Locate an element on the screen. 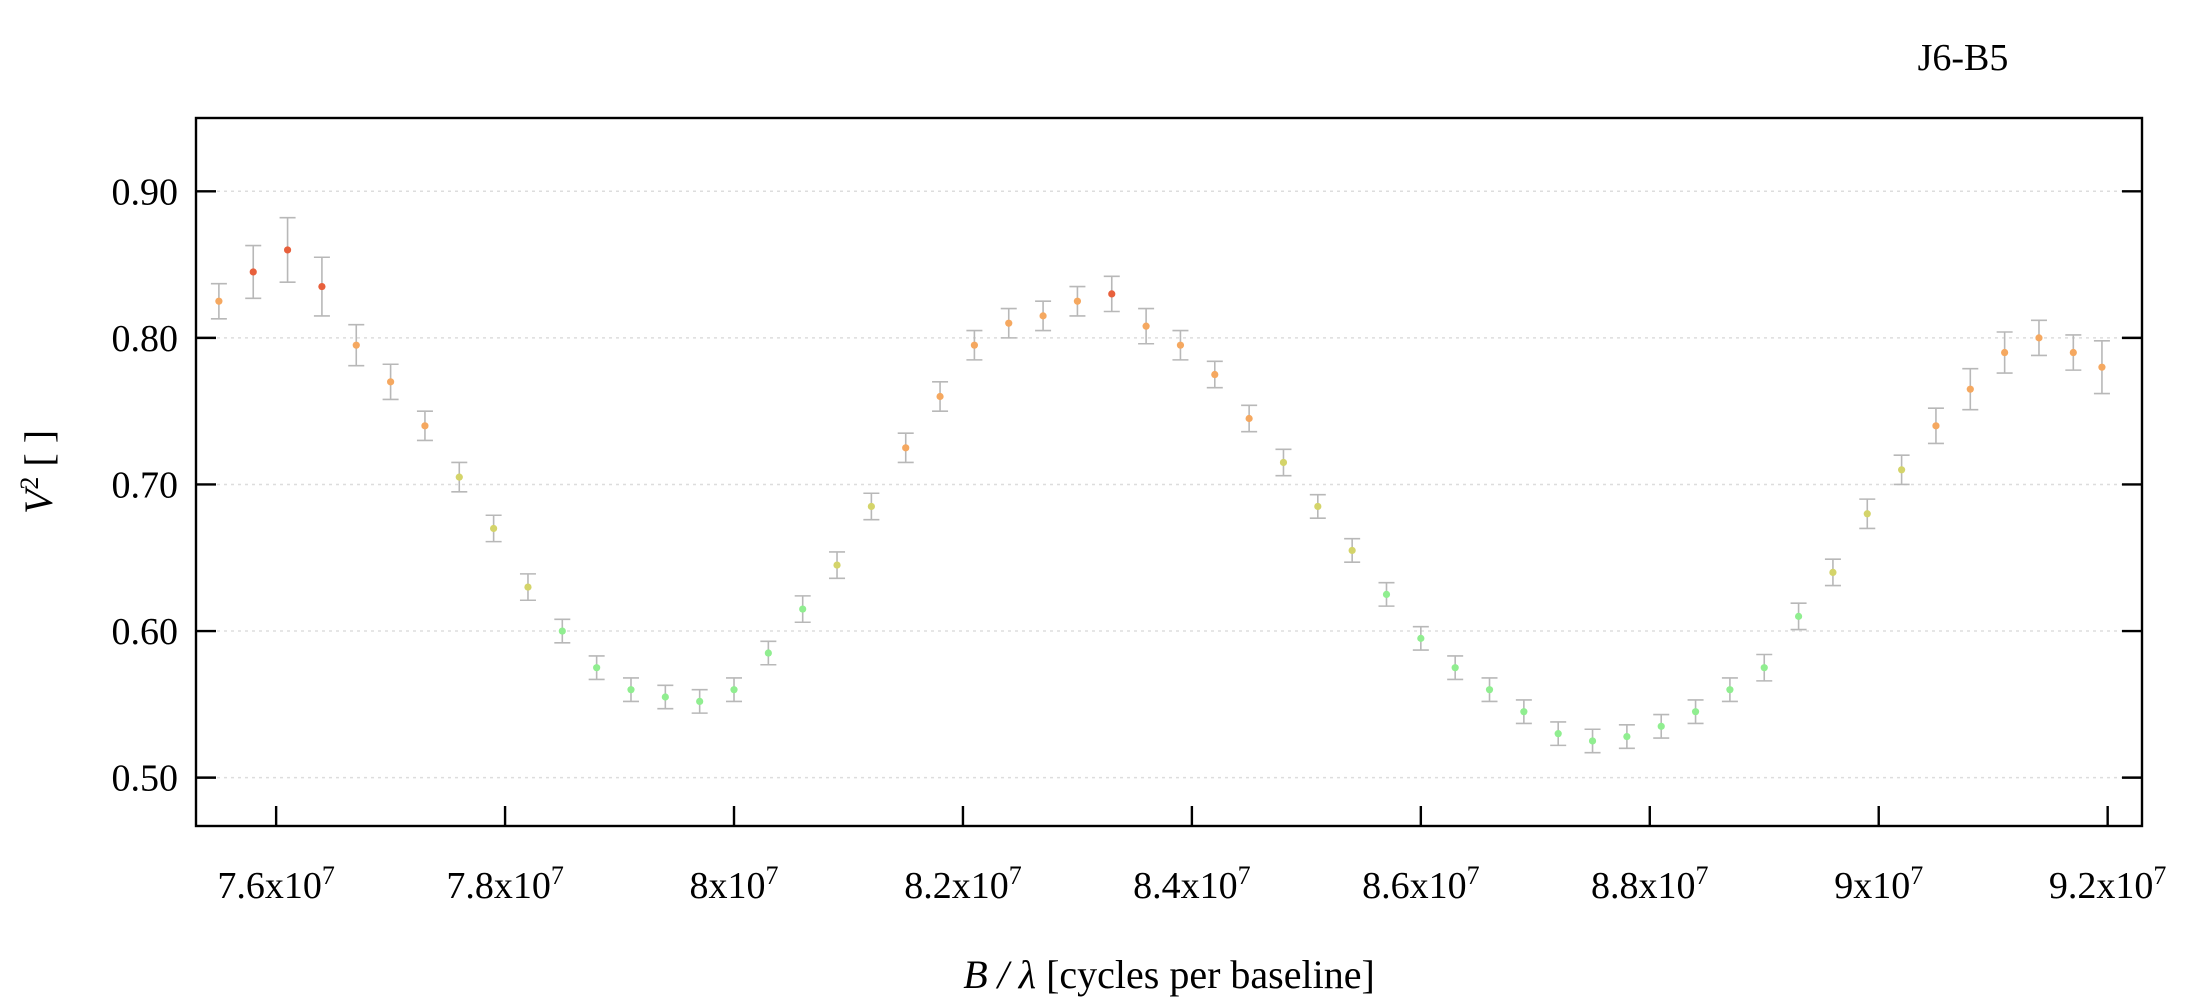  y-axis-variable: V is located at coordinates (38, 499).